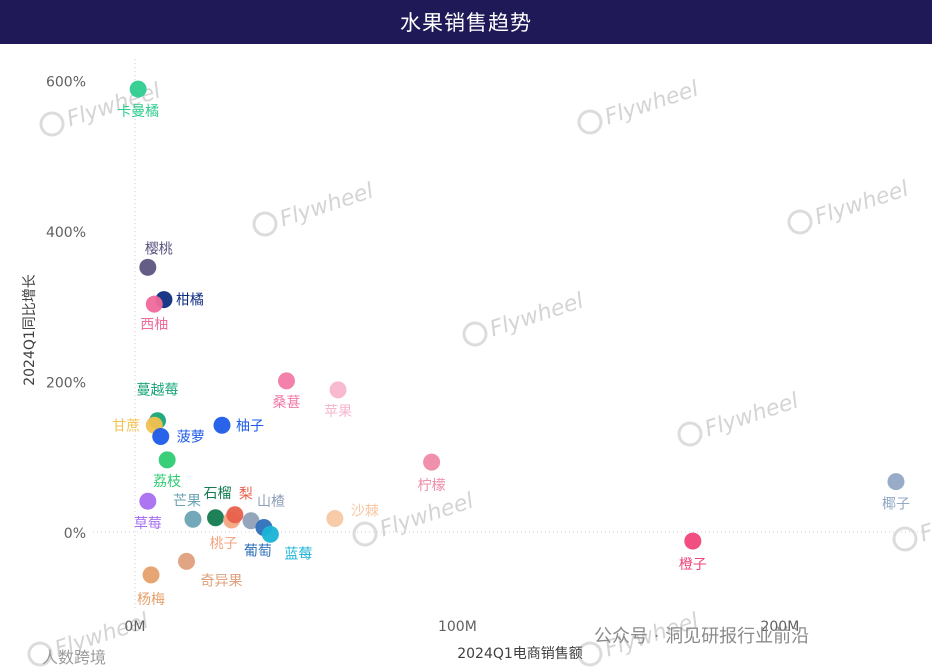  I want to click on point-label: 菠萝, so click(191, 438).